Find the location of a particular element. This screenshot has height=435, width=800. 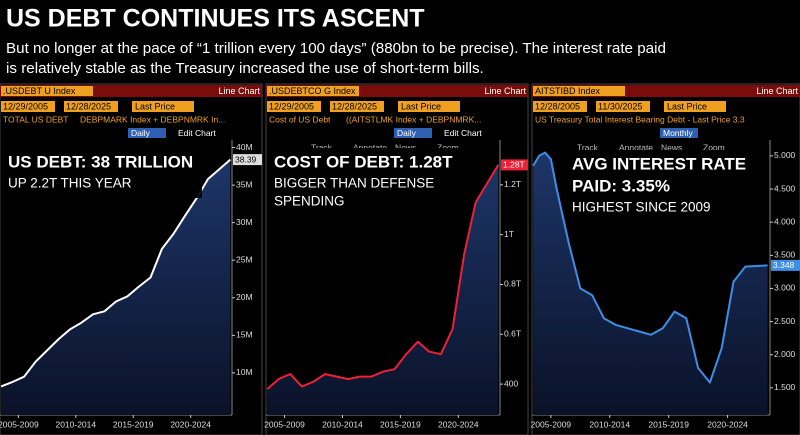

start-date: 12/28/2005 is located at coordinates (557, 106).